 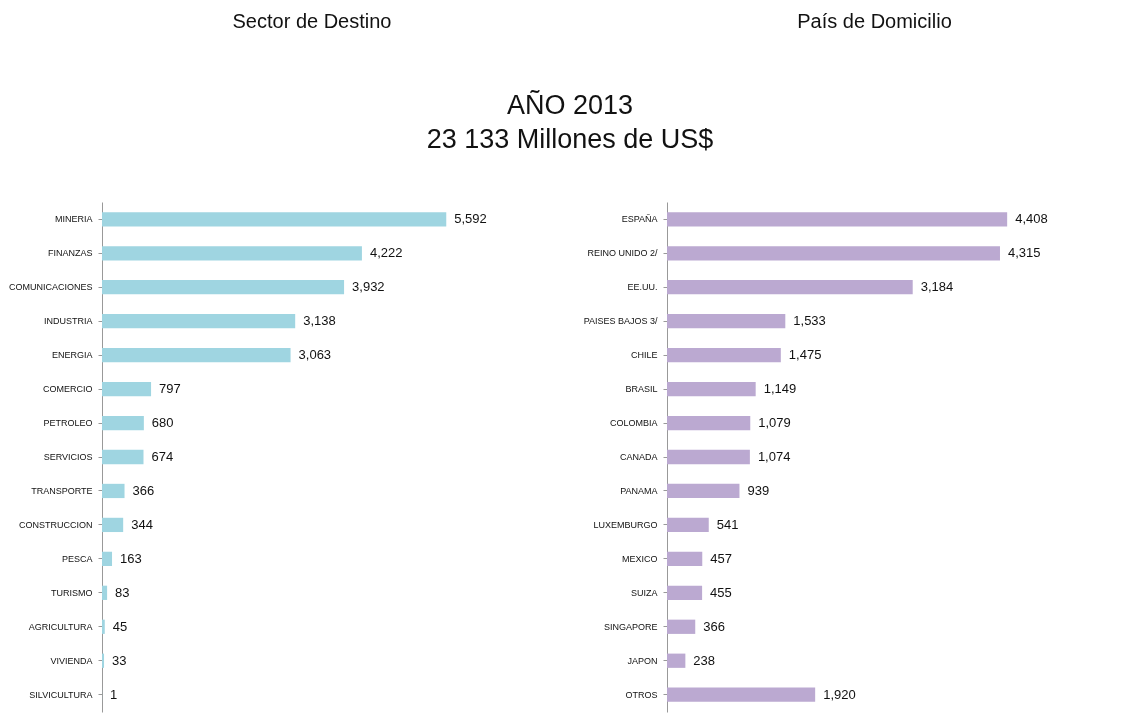 I want to click on data-label: 238, so click(x=704, y=660).